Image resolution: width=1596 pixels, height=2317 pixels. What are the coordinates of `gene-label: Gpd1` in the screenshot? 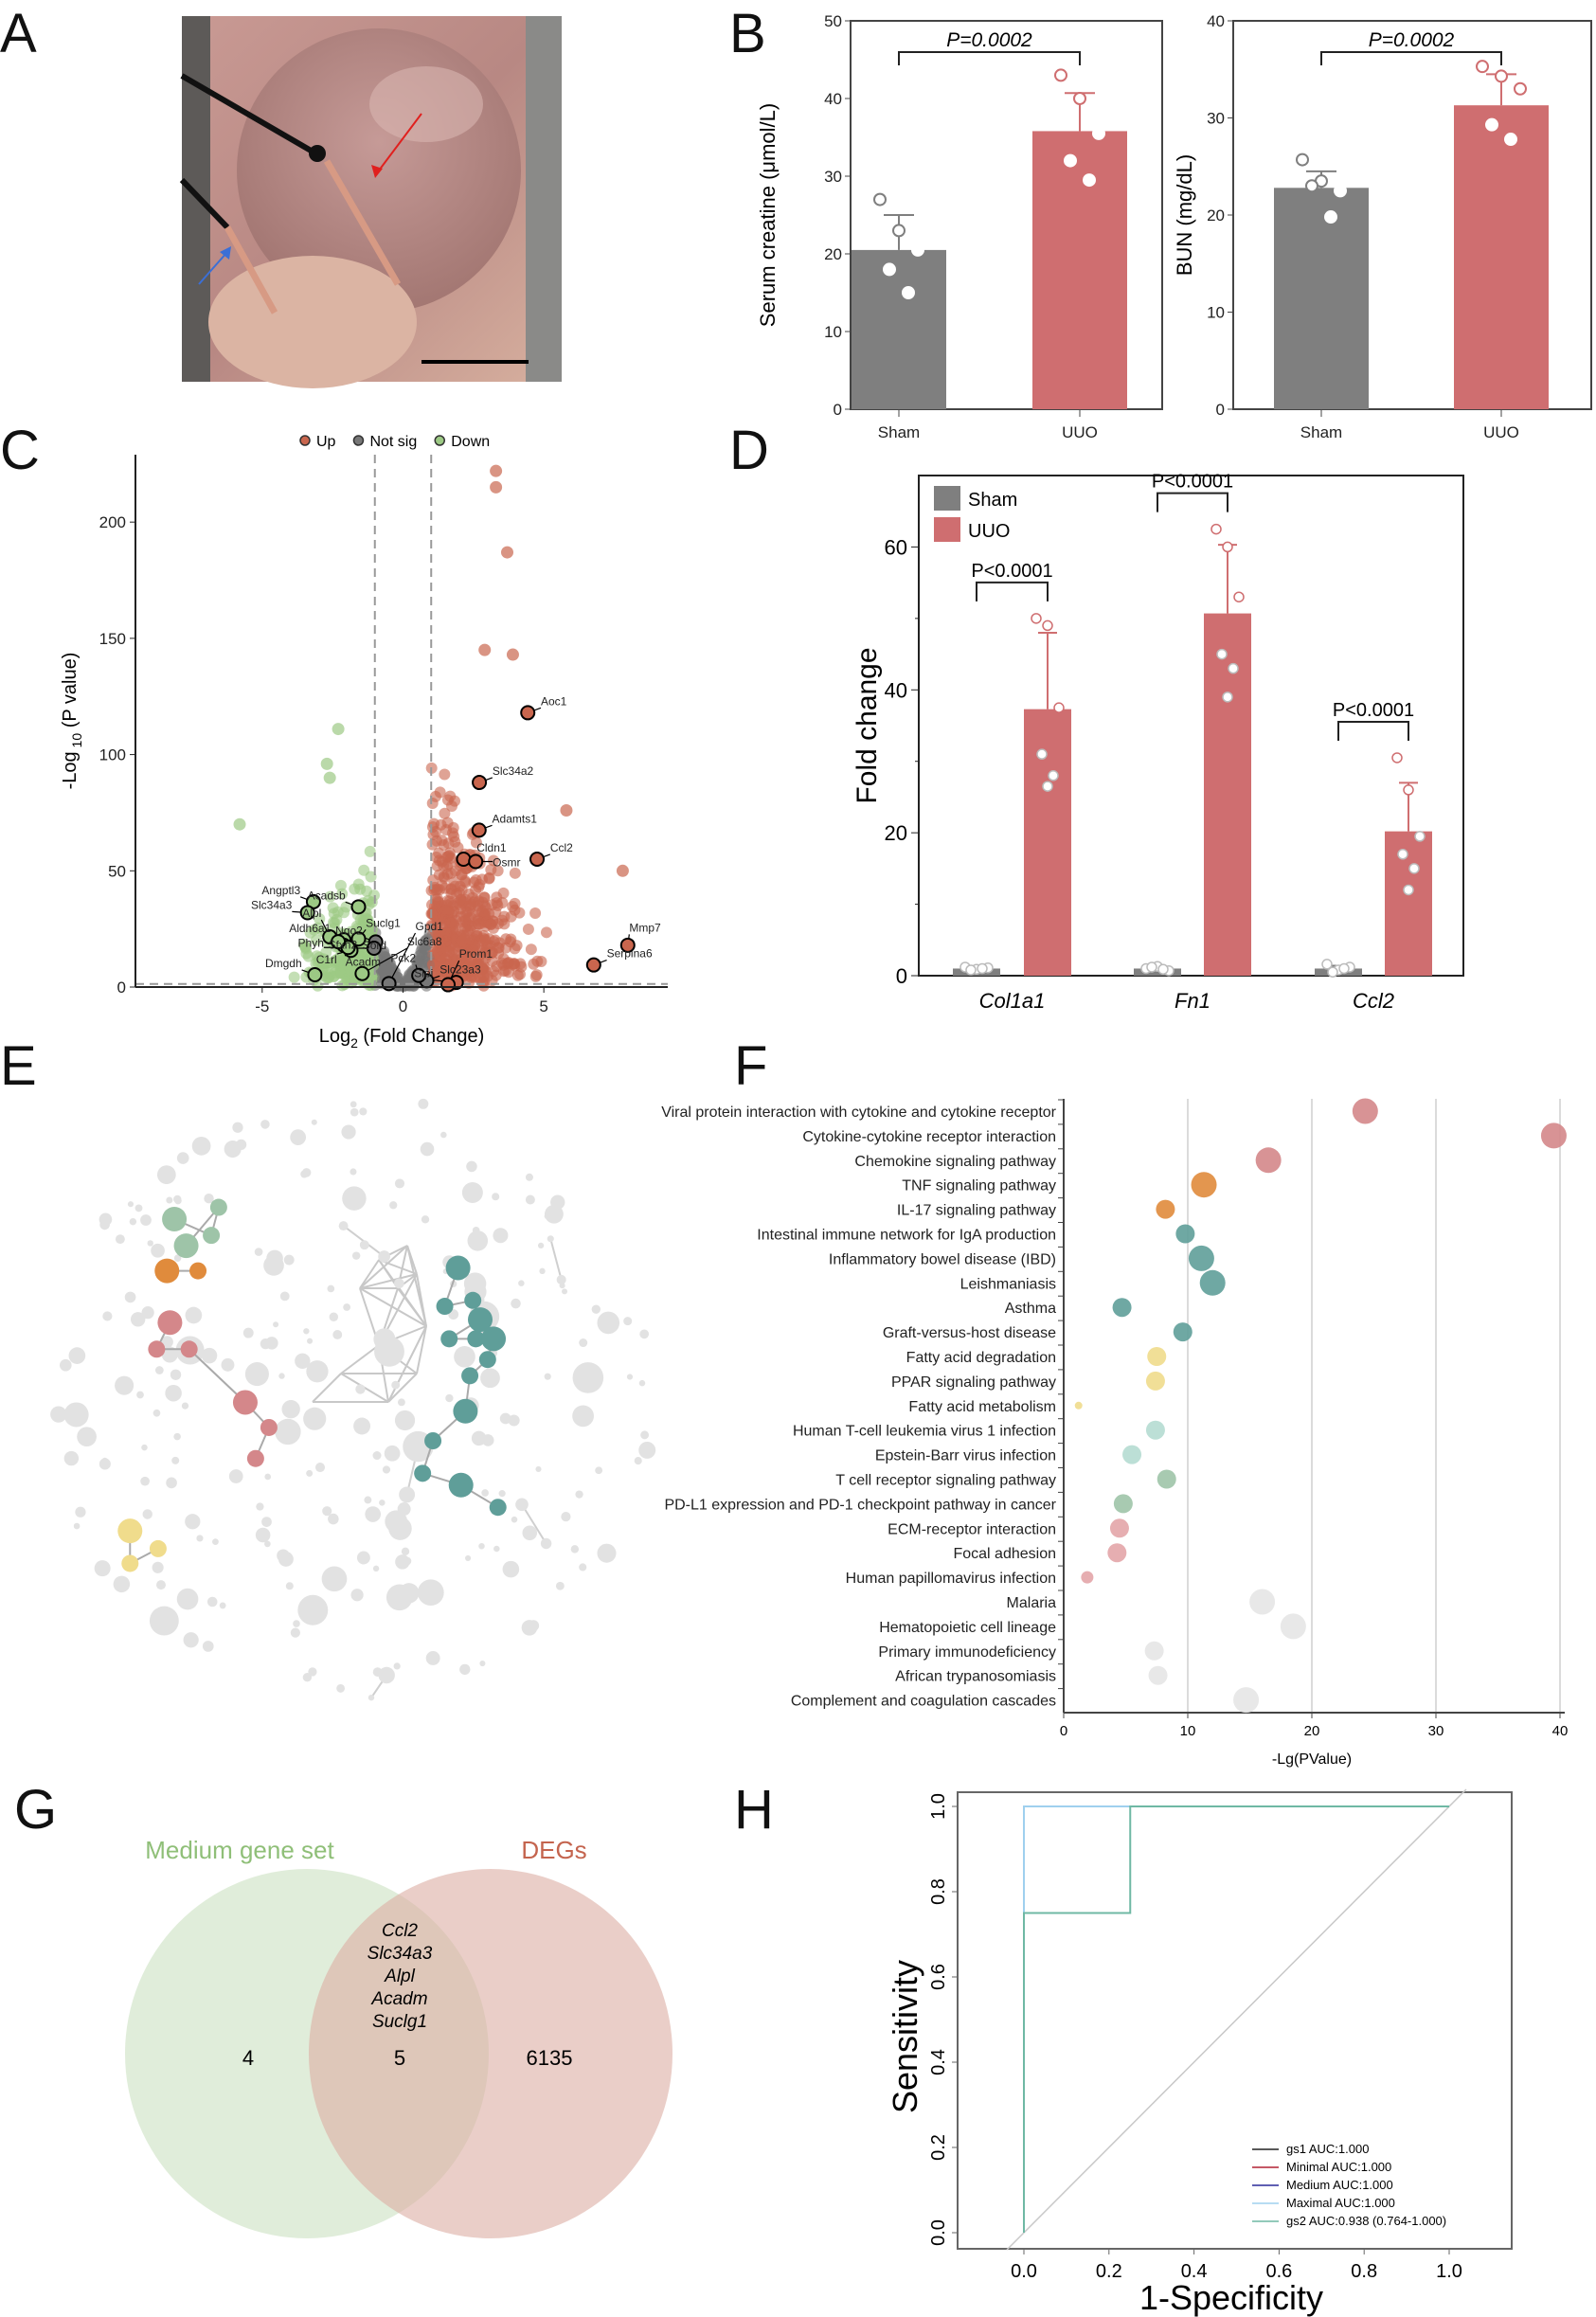 It's located at (430, 927).